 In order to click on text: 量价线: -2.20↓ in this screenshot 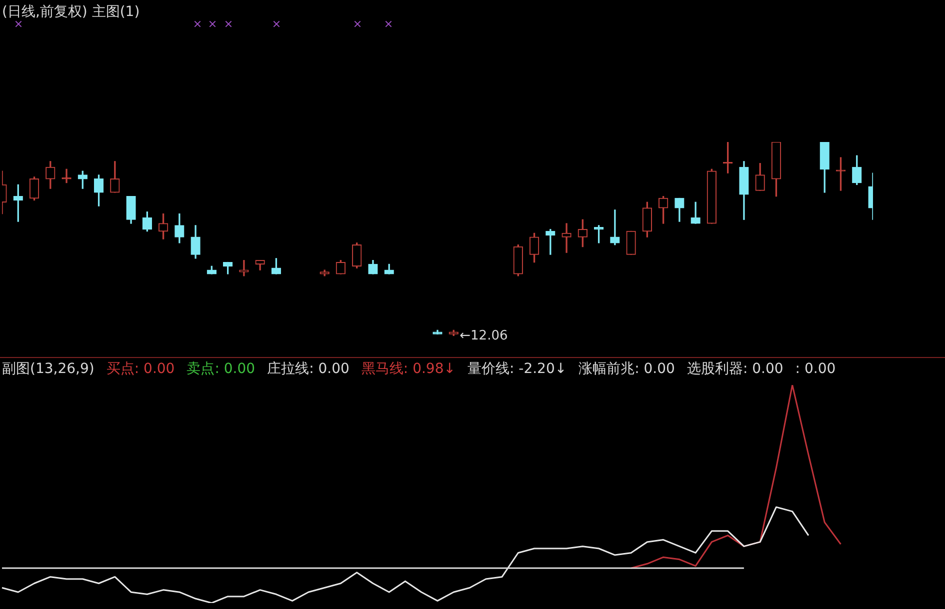, I will do `click(517, 369)`.